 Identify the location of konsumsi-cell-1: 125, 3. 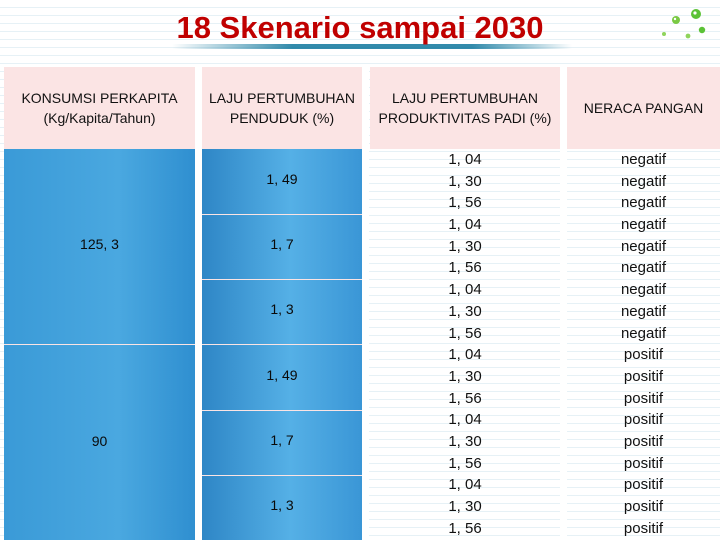
(99, 244).